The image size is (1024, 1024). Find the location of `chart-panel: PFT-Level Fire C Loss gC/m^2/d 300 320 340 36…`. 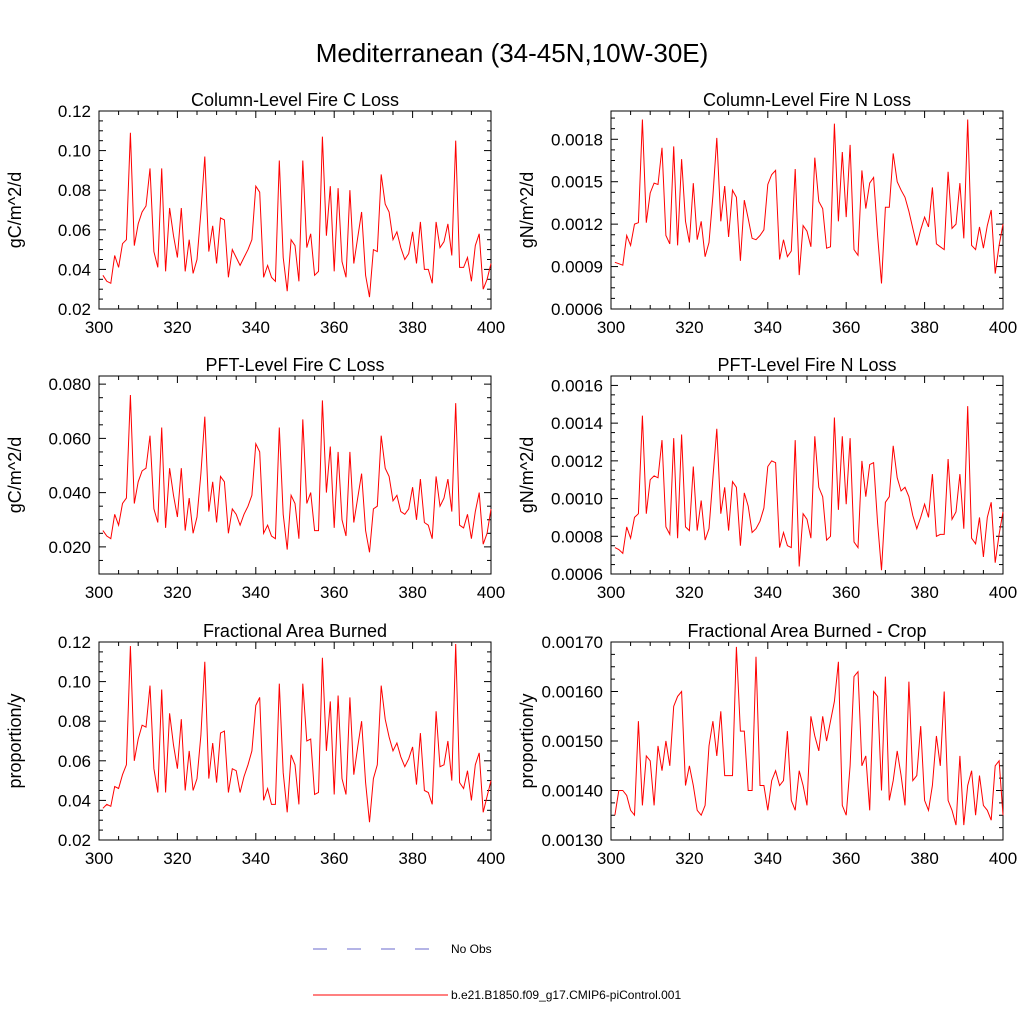

chart-panel: PFT-Level Fire C Loss gC/m^2/d 300 320 340 36… is located at coordinates (255, 478).